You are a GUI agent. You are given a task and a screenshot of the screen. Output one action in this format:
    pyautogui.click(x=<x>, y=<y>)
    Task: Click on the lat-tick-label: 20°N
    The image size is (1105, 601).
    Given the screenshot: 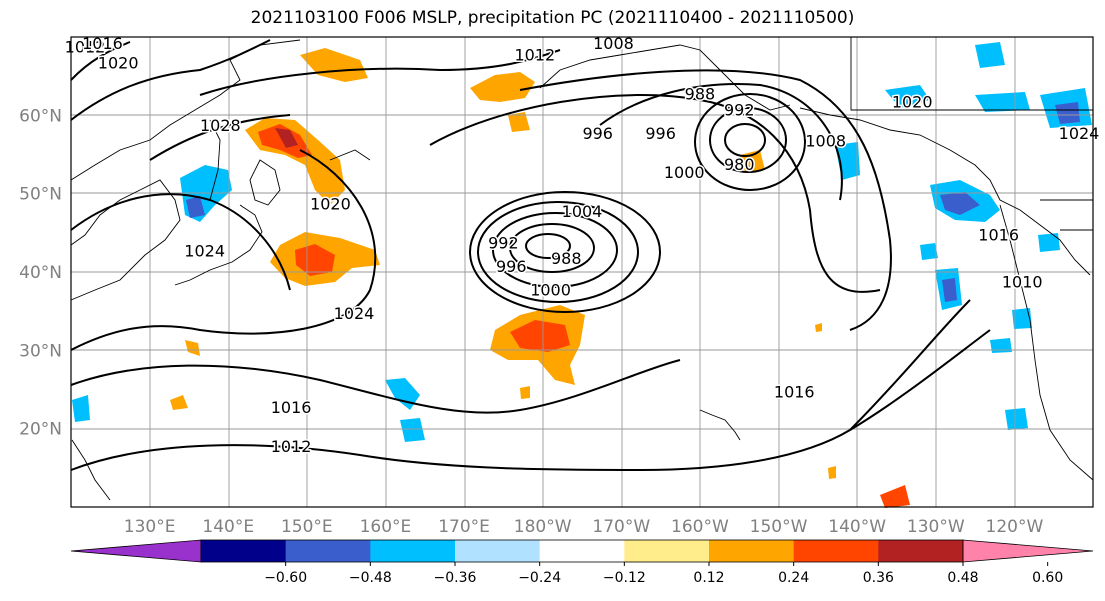 What is the action you would take?
    pyautogui.click(x=40, y=430)
    